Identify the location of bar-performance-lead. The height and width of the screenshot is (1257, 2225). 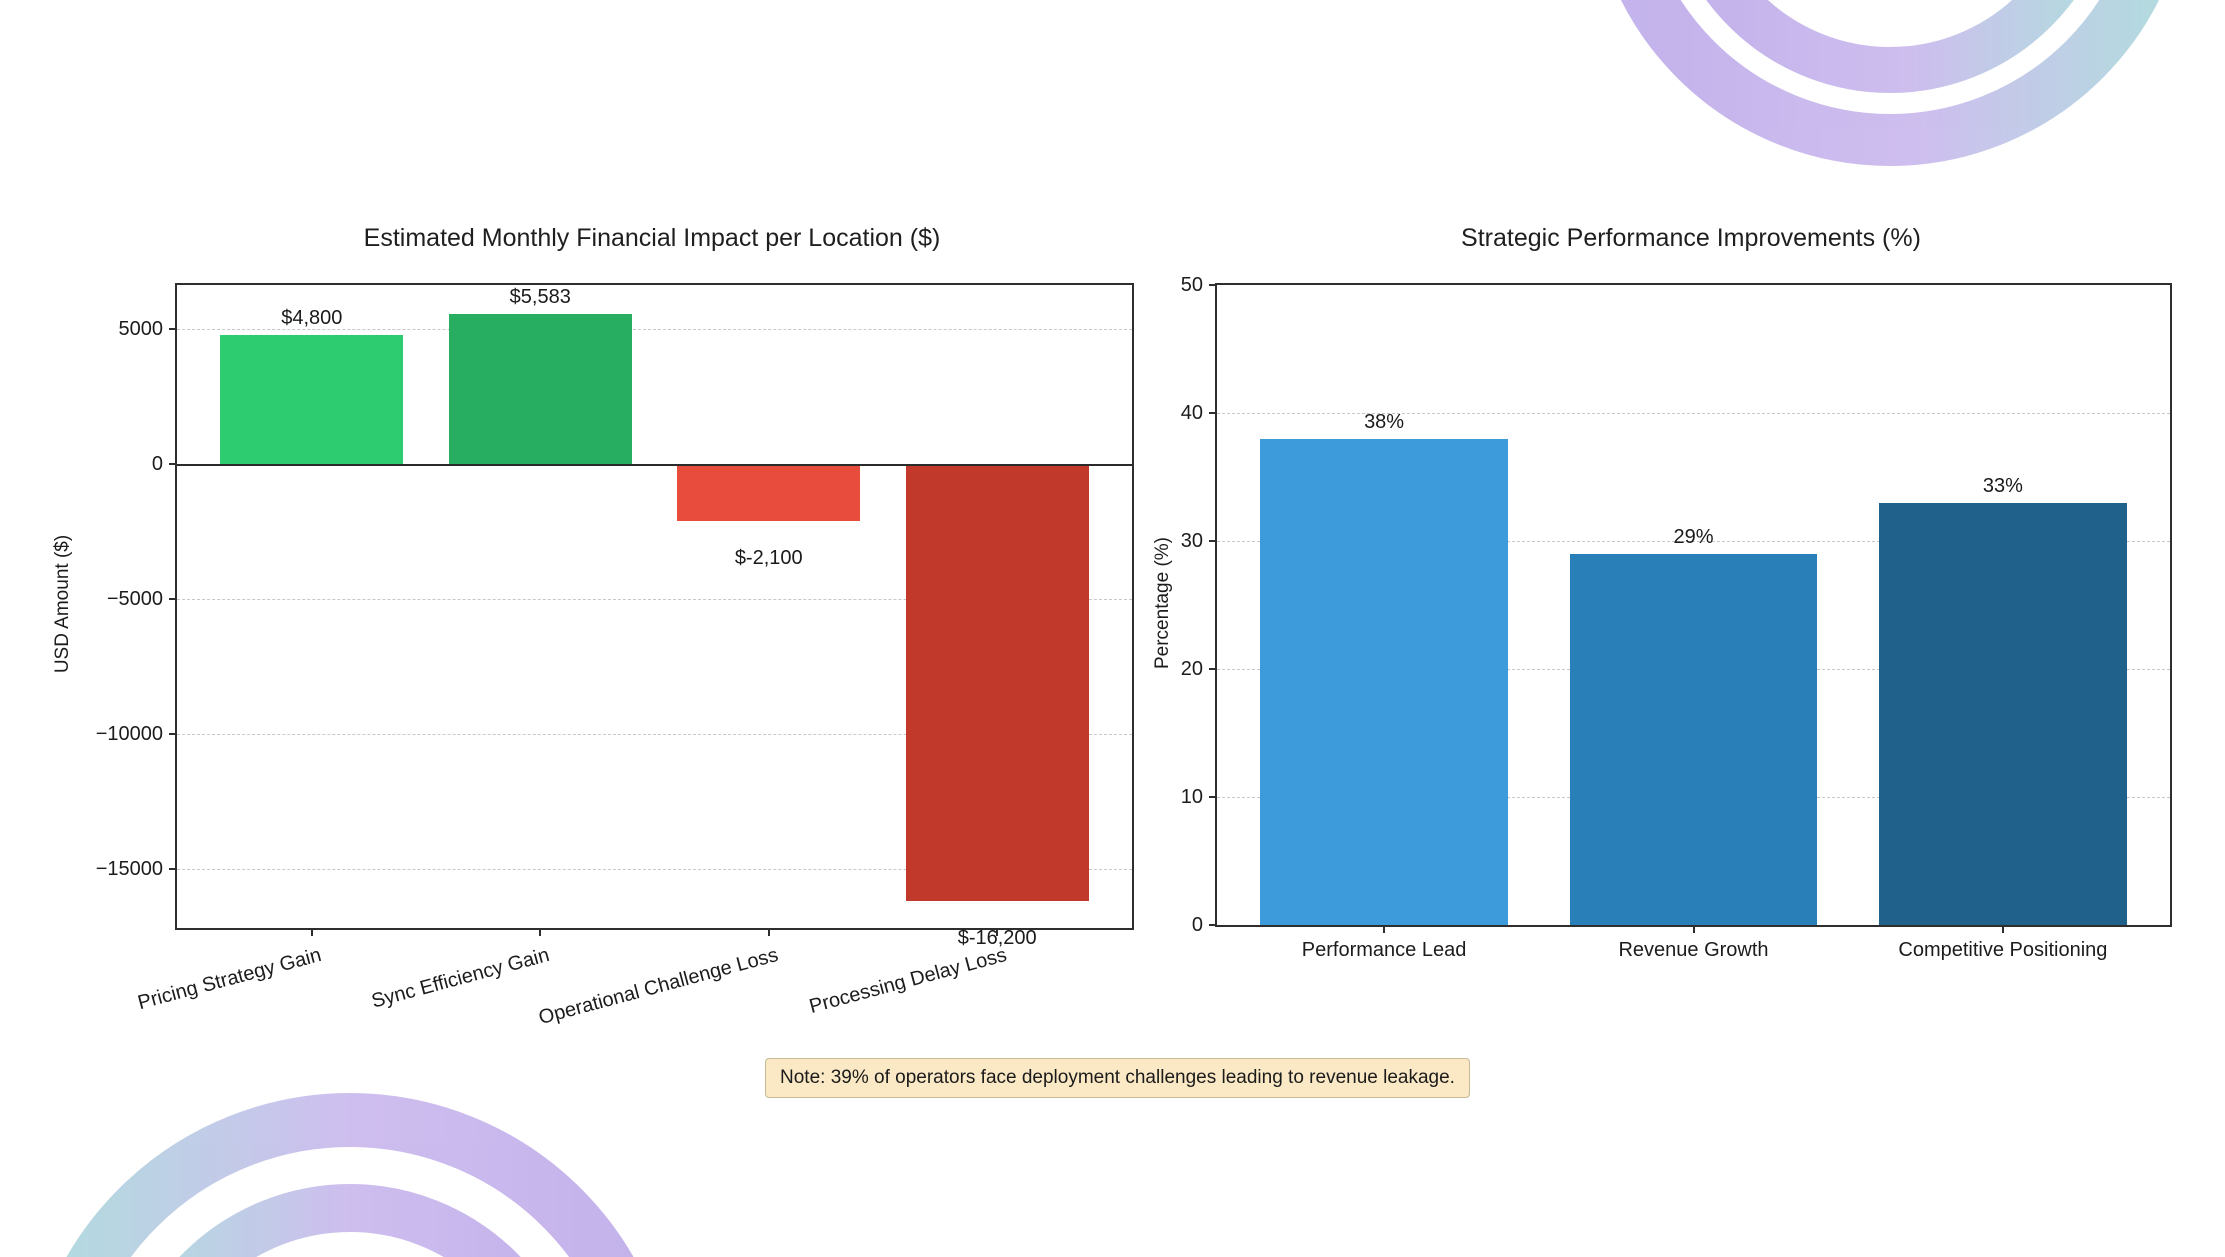
(1384, 681).